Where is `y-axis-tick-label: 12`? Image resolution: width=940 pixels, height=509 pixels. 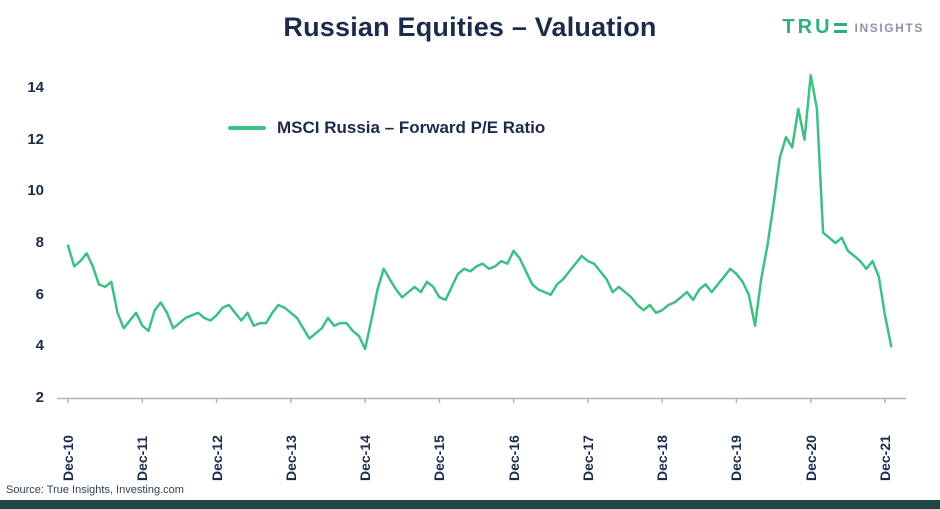 y-axis-tick-label: 12 is located at coordinates (35, 139).